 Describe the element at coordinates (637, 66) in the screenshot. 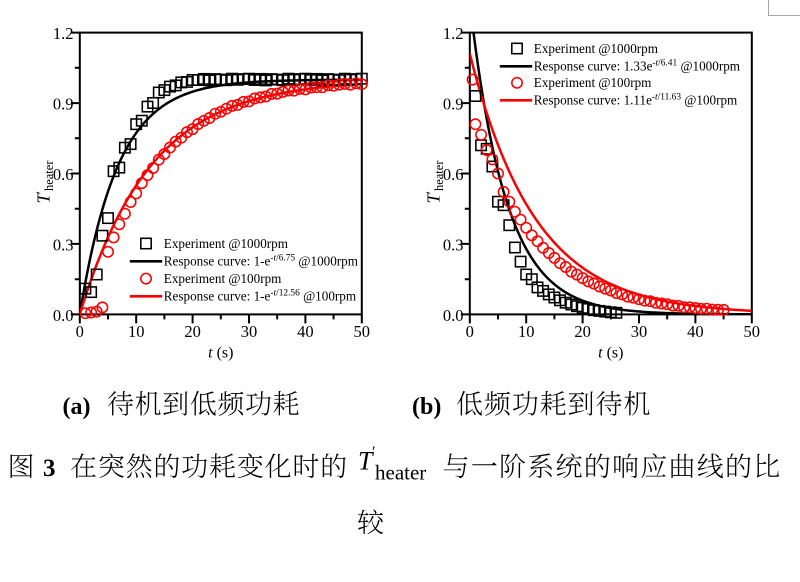

I see `svg-text:Response curve: 1.33e-t/6.41 @: Response curve: 1.33e-t/6.41 @1000rpm` at that location.